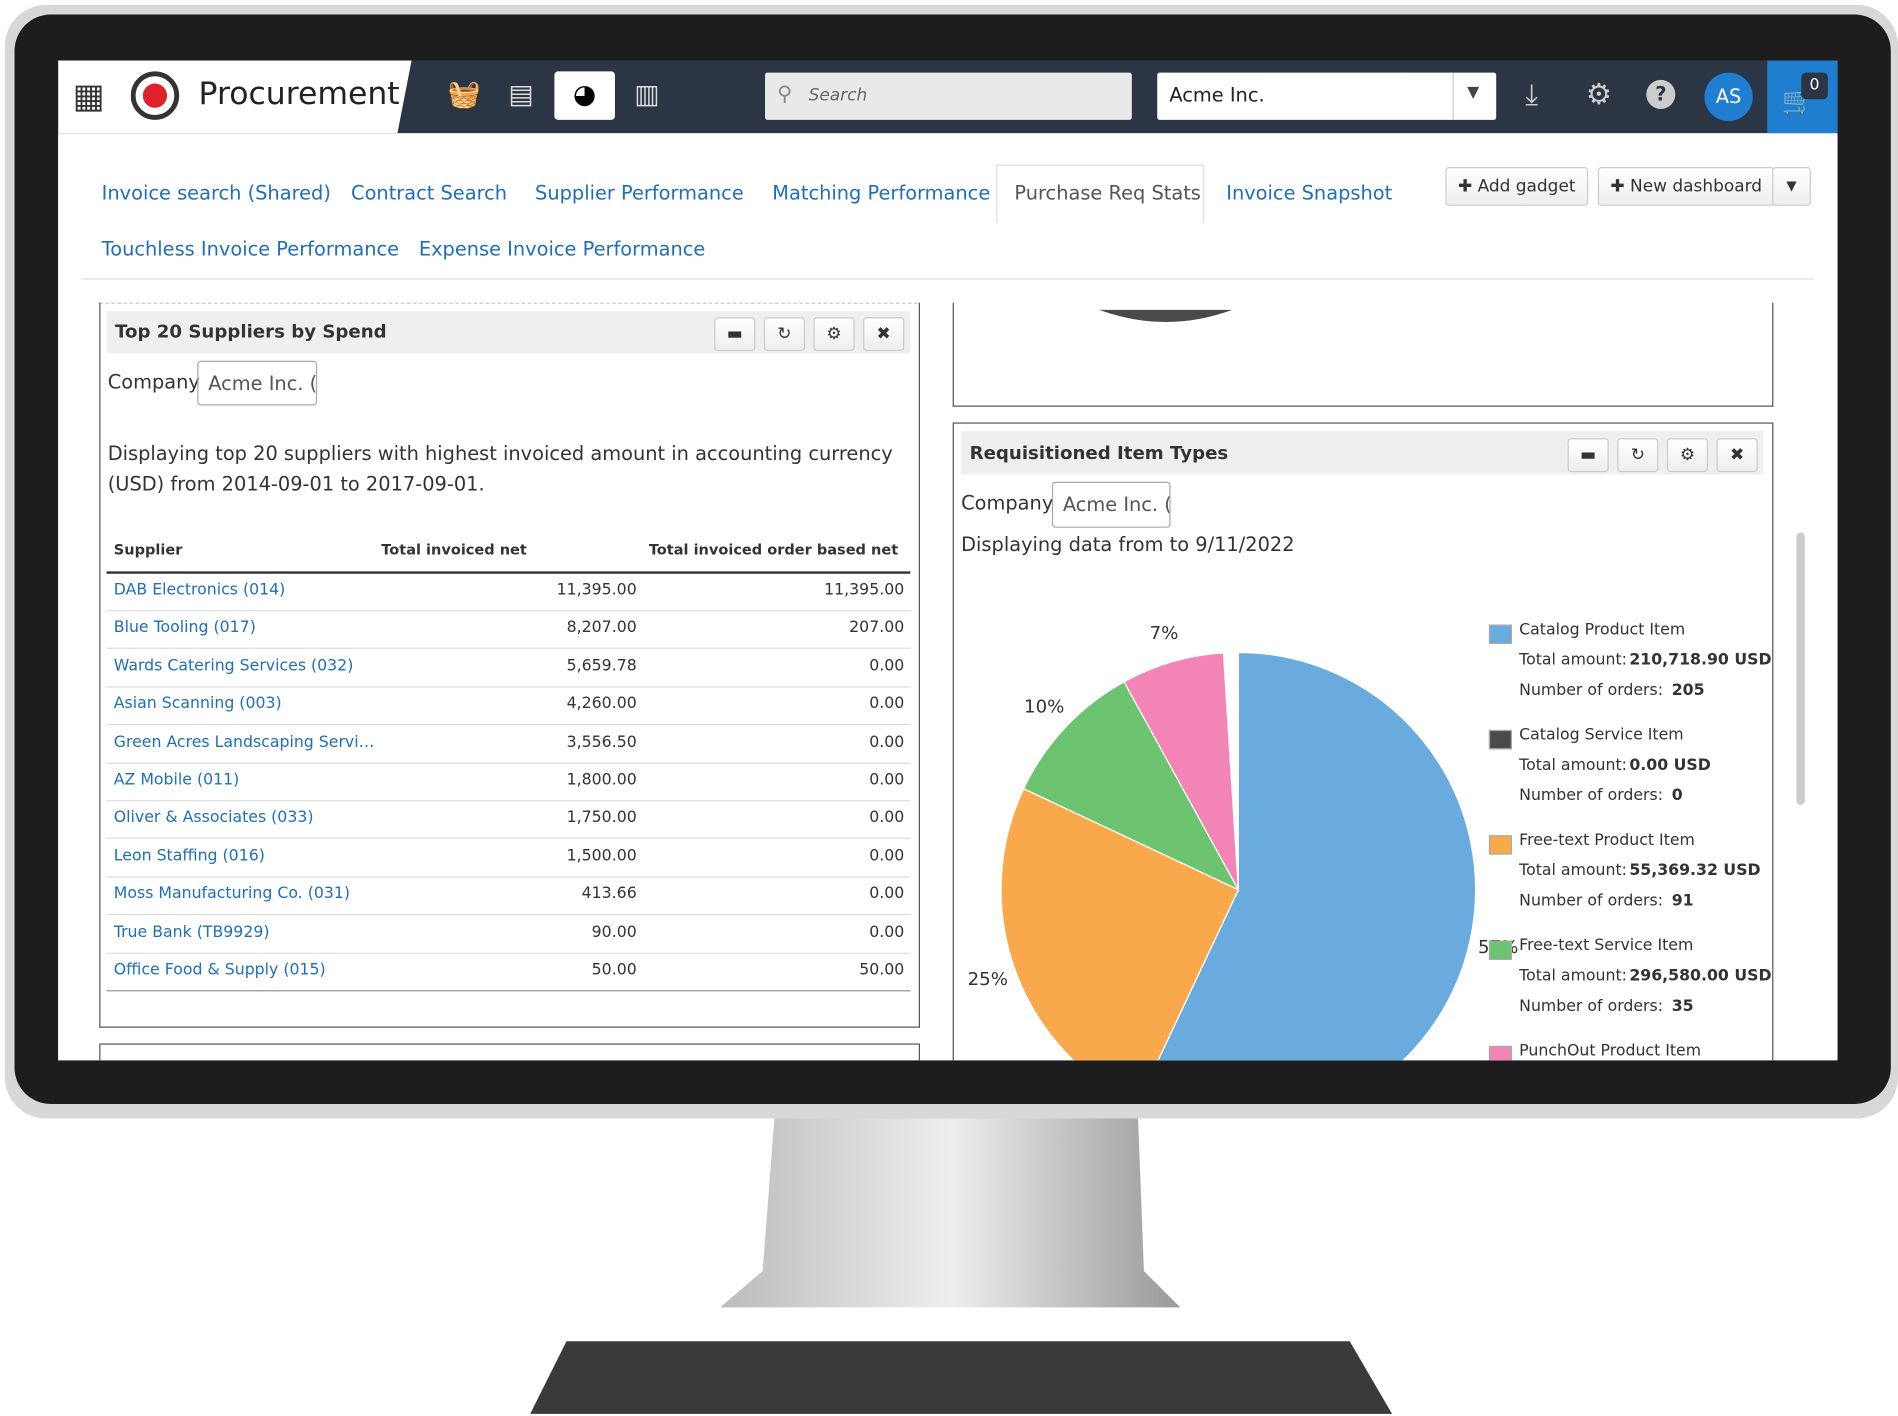  Describe the element at coordinates (1601, 735) in the screenshot. I see `legend-label: Catalog Service Item` at that location.